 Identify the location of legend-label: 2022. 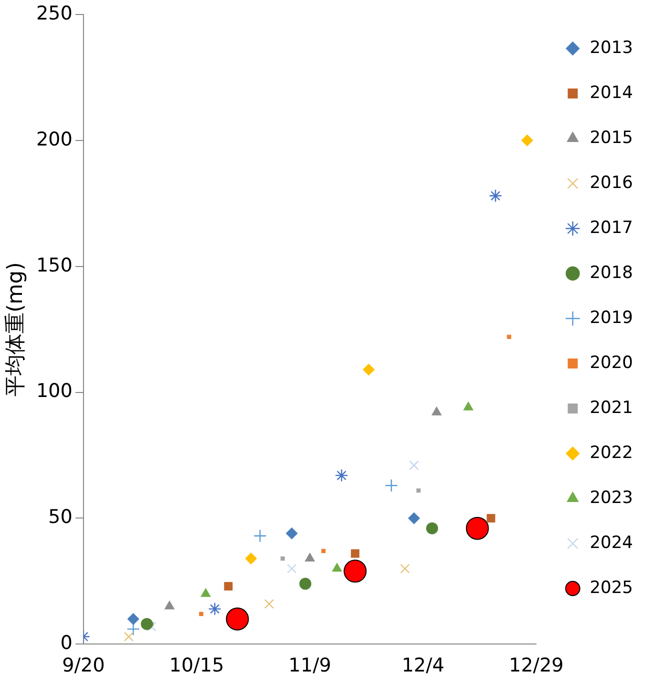
(611, 452).